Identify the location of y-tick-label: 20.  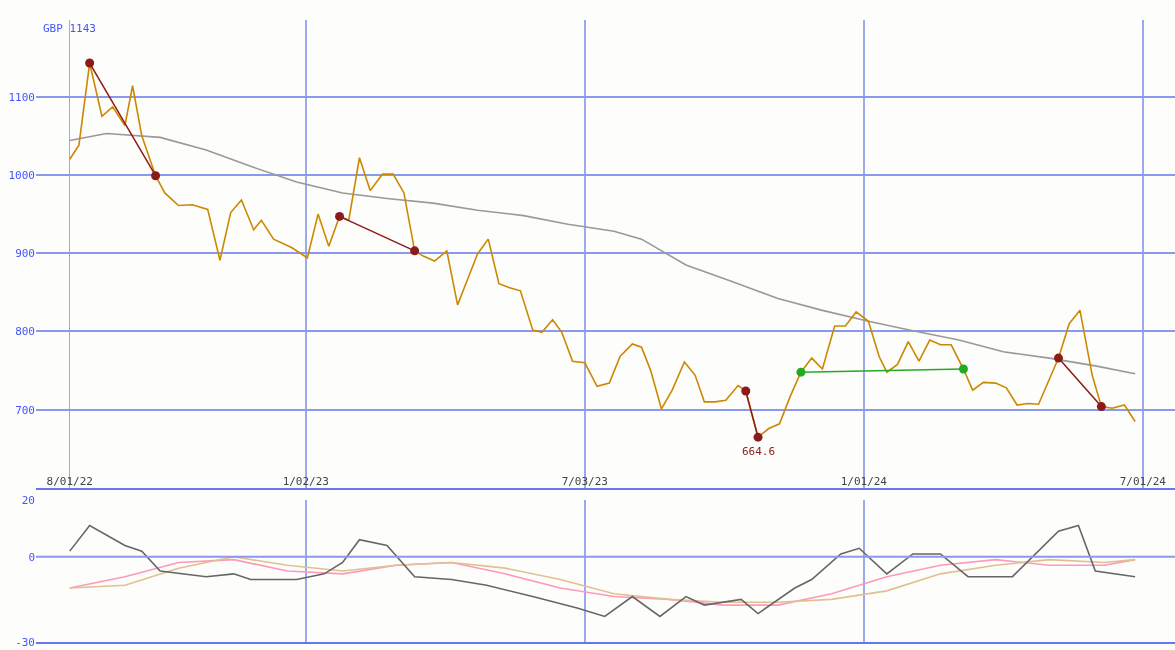
(28, 500).